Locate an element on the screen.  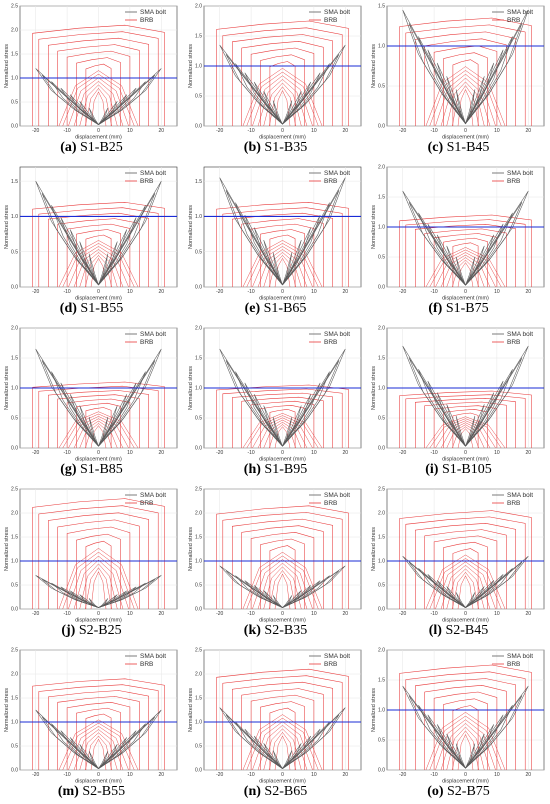
x-tick-label: -20 is located at coordinates (219, 292).